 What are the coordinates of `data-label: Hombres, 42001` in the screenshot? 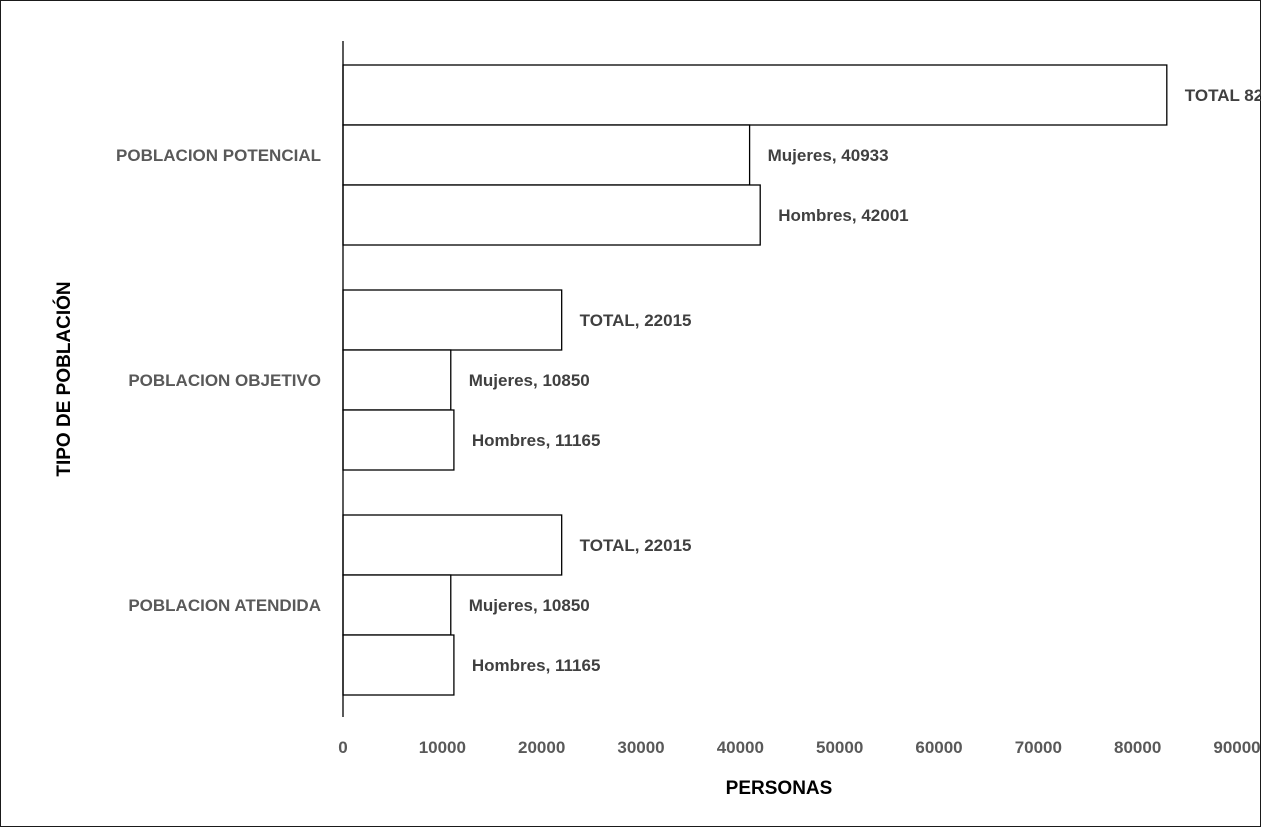 It's located at (843, 215).